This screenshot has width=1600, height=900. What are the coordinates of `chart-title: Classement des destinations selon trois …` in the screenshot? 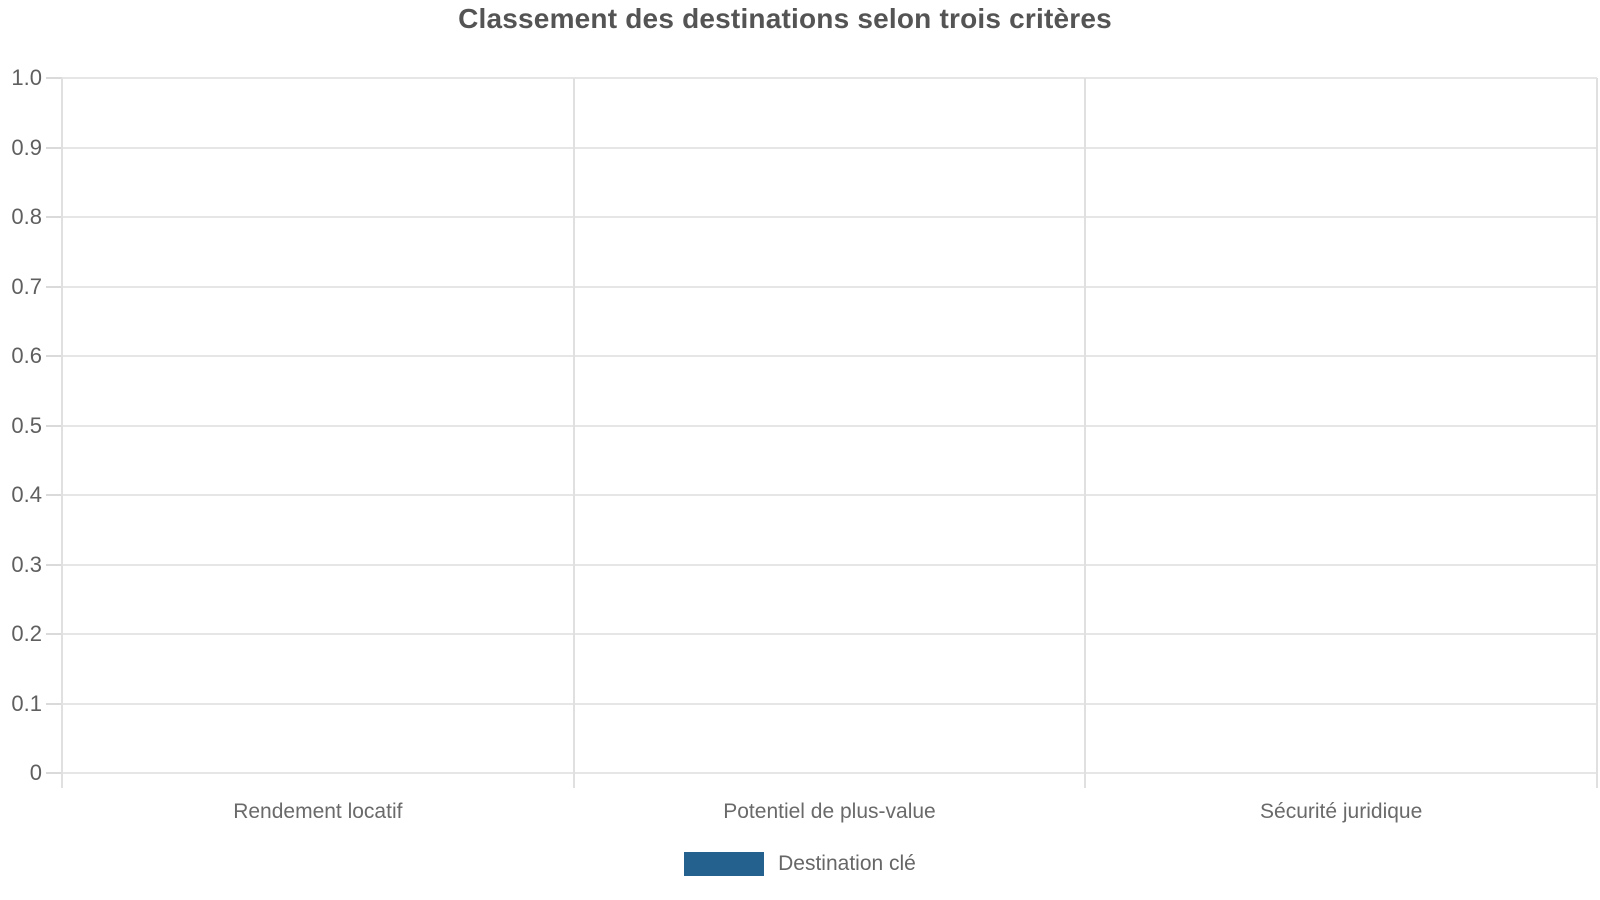 It's located at (785, 18).